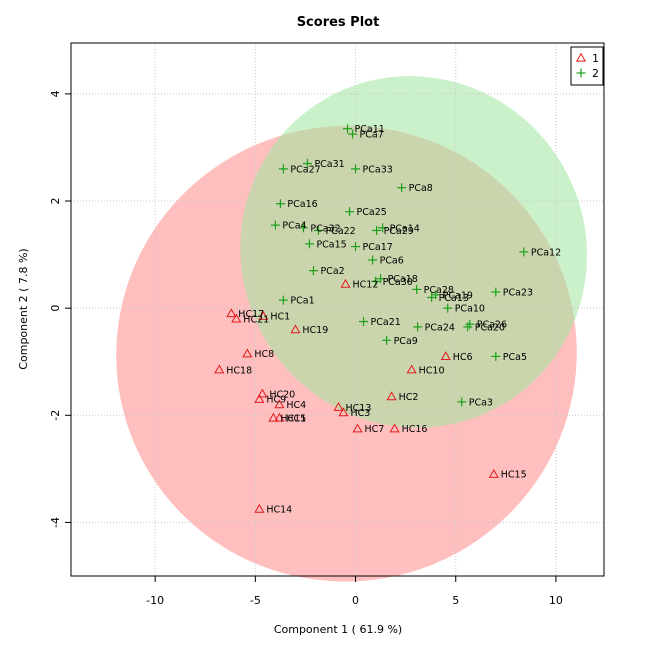  I want to click on point-HC6, so click(445, 356).